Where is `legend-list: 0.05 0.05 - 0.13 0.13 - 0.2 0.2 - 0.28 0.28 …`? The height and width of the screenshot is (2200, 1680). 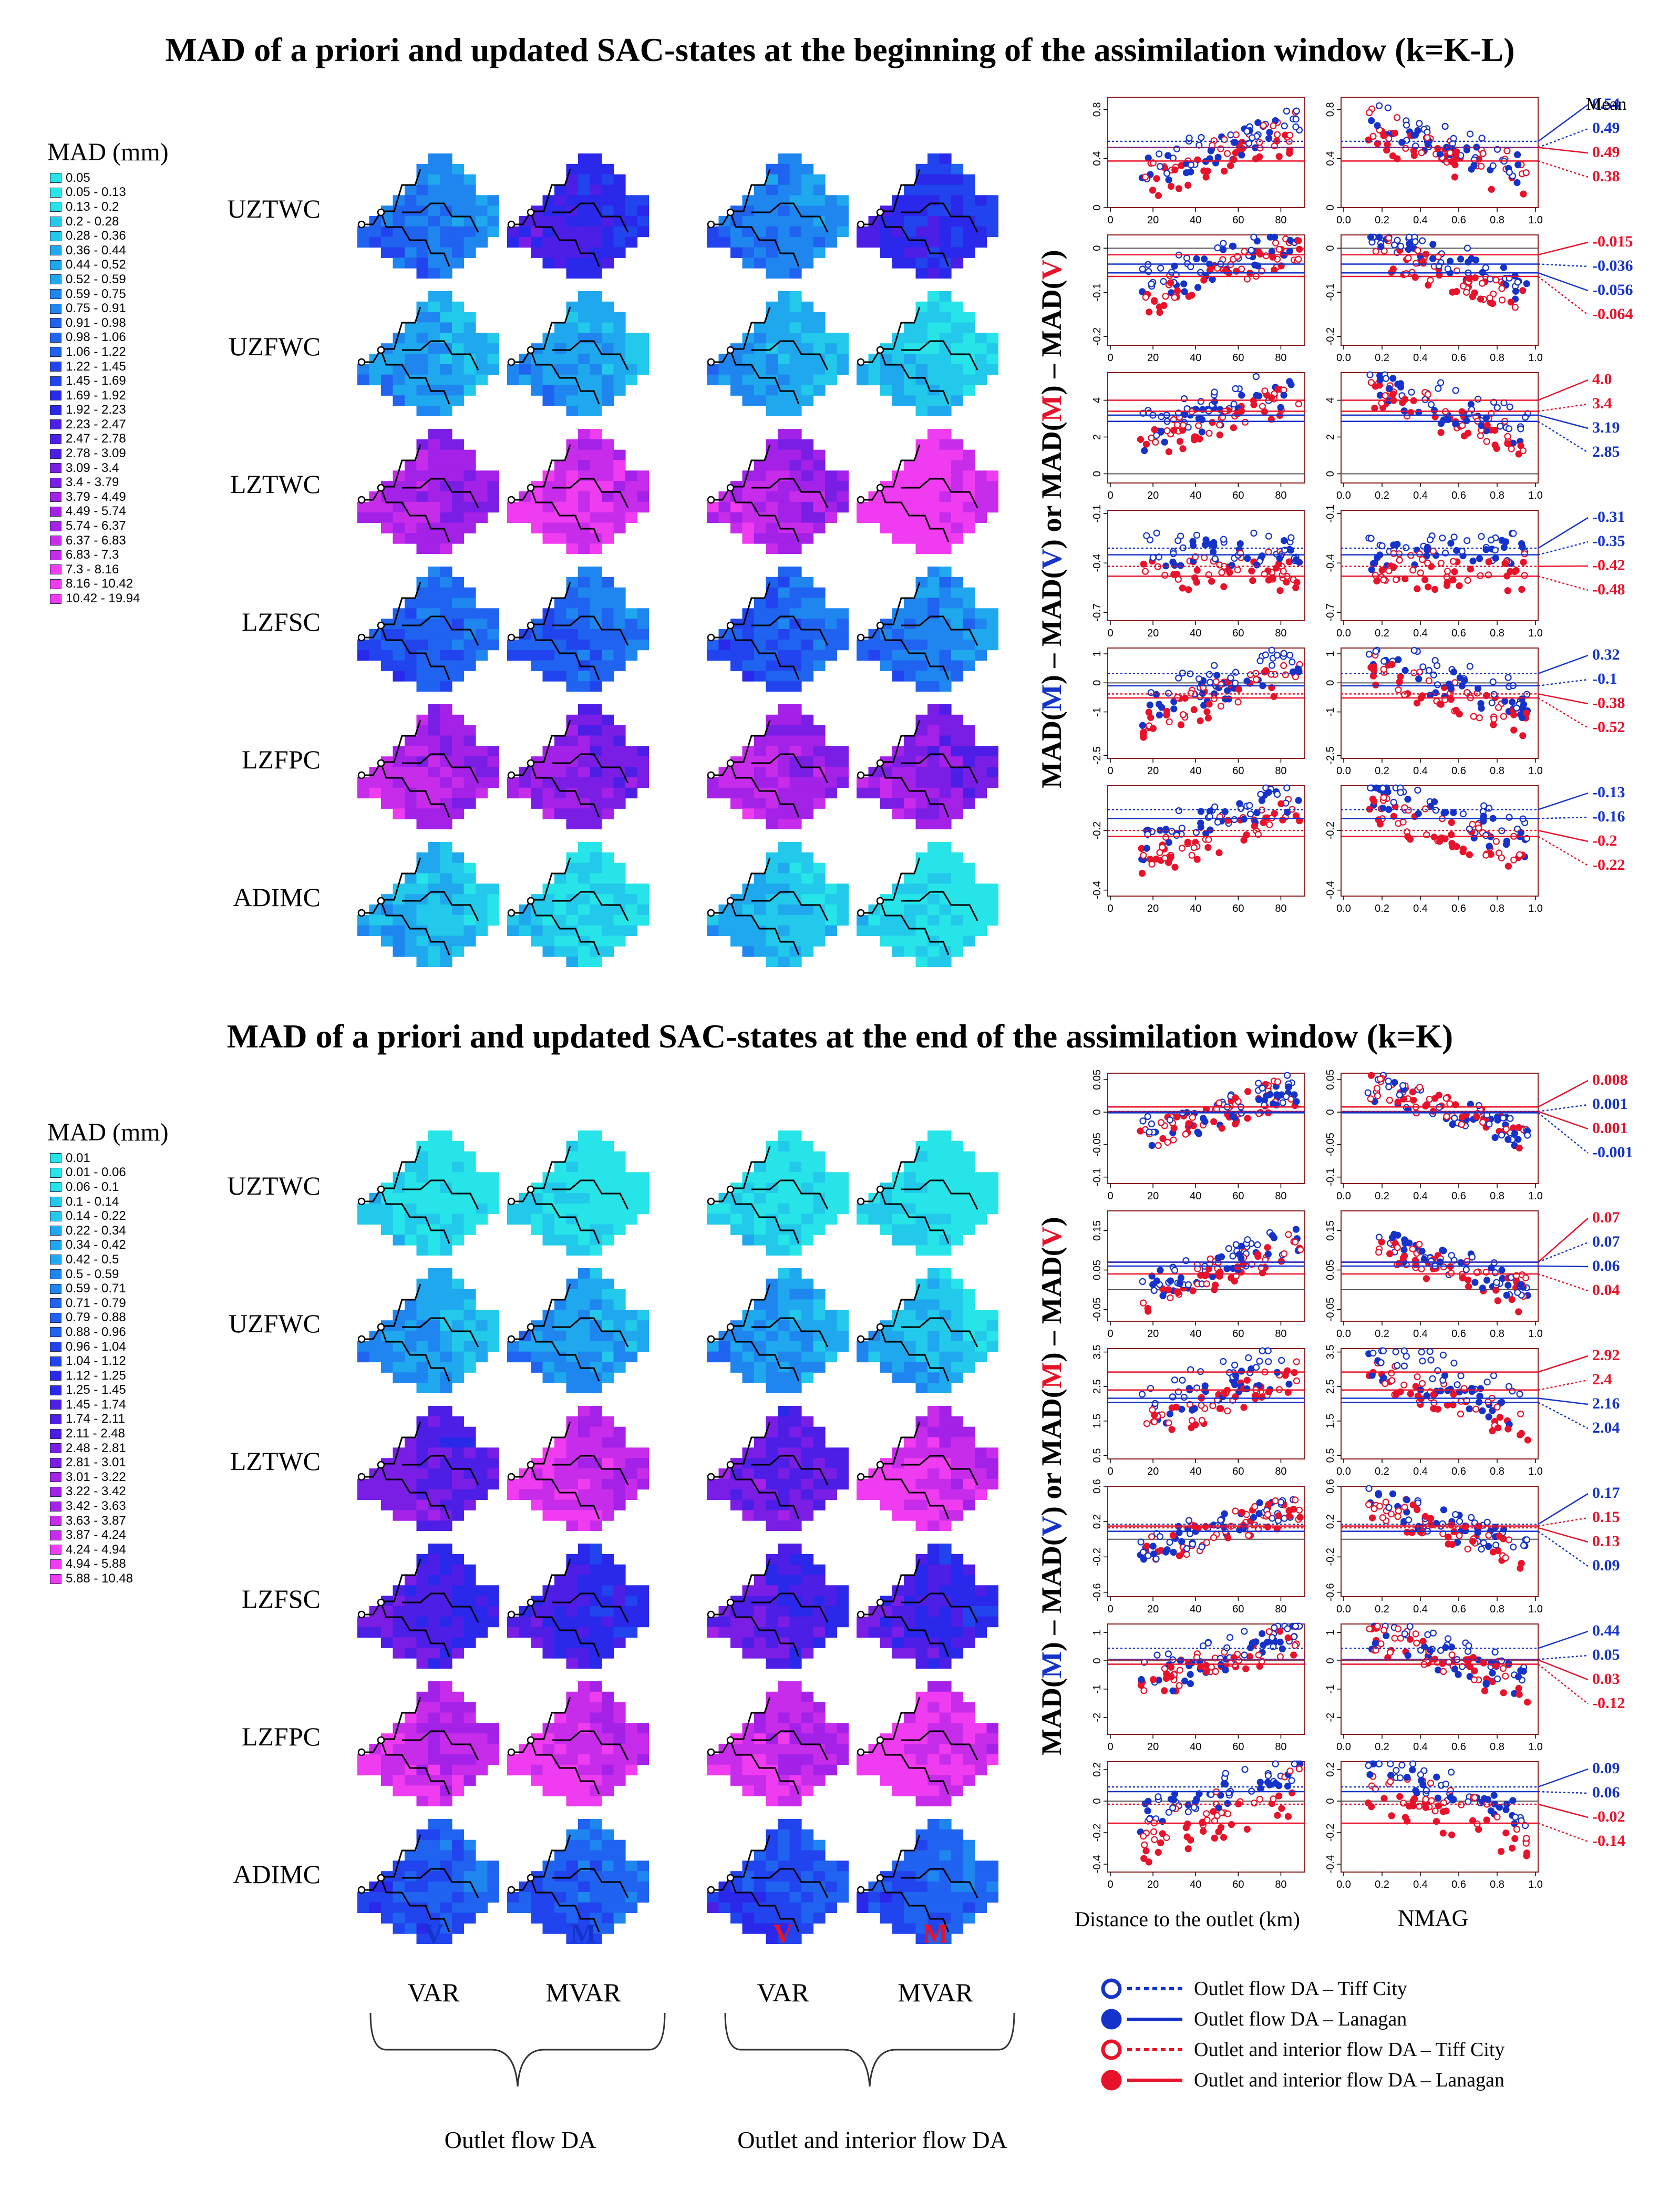 legend-list: 0.05 0.05 - 0.13 0.13 - 0.2 0.2 - 0.28 0.28 … is located at coordinates (109, 388).